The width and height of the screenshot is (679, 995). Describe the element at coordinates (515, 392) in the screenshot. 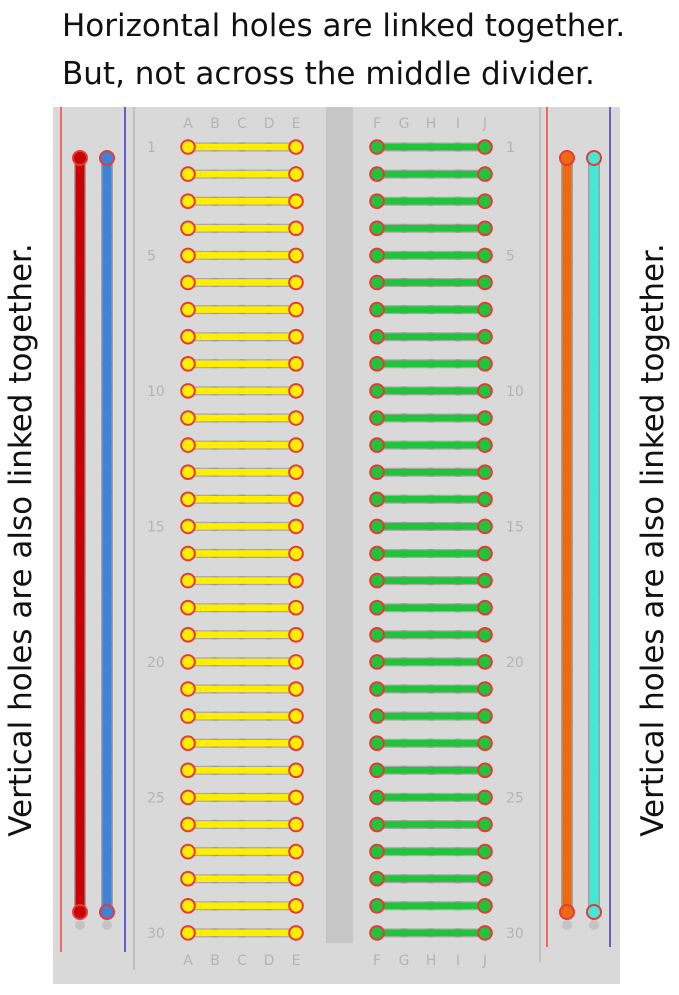

I see `row-number-right-10: 10` at that location.